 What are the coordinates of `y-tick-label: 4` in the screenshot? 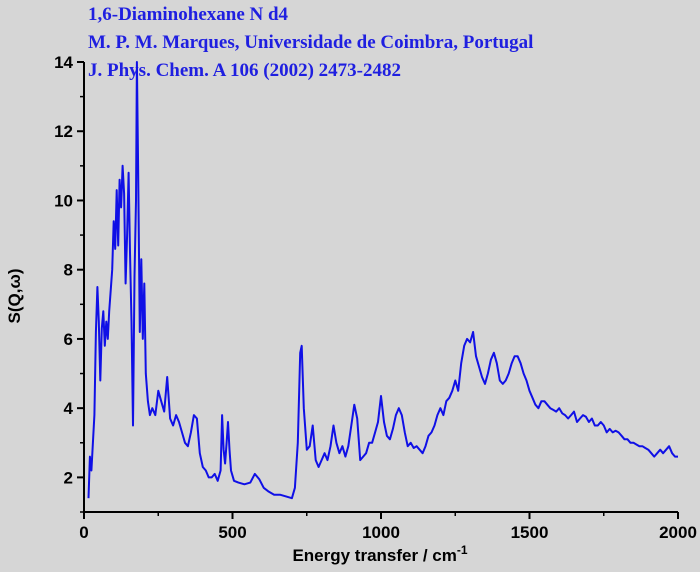 It's located at (69, 408).